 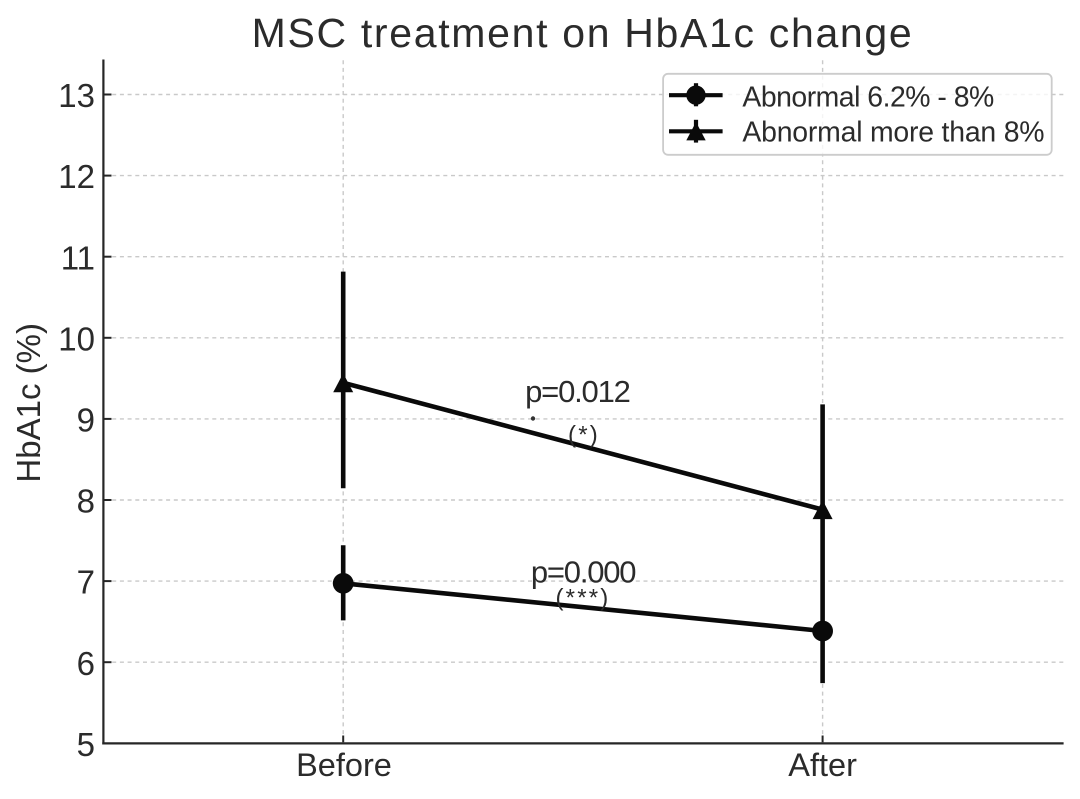 What do you see at coordinates (893, 133) in the screenshot?
I see `svg-text: Abnormal more than 8%` at bounding box center [893, 133].